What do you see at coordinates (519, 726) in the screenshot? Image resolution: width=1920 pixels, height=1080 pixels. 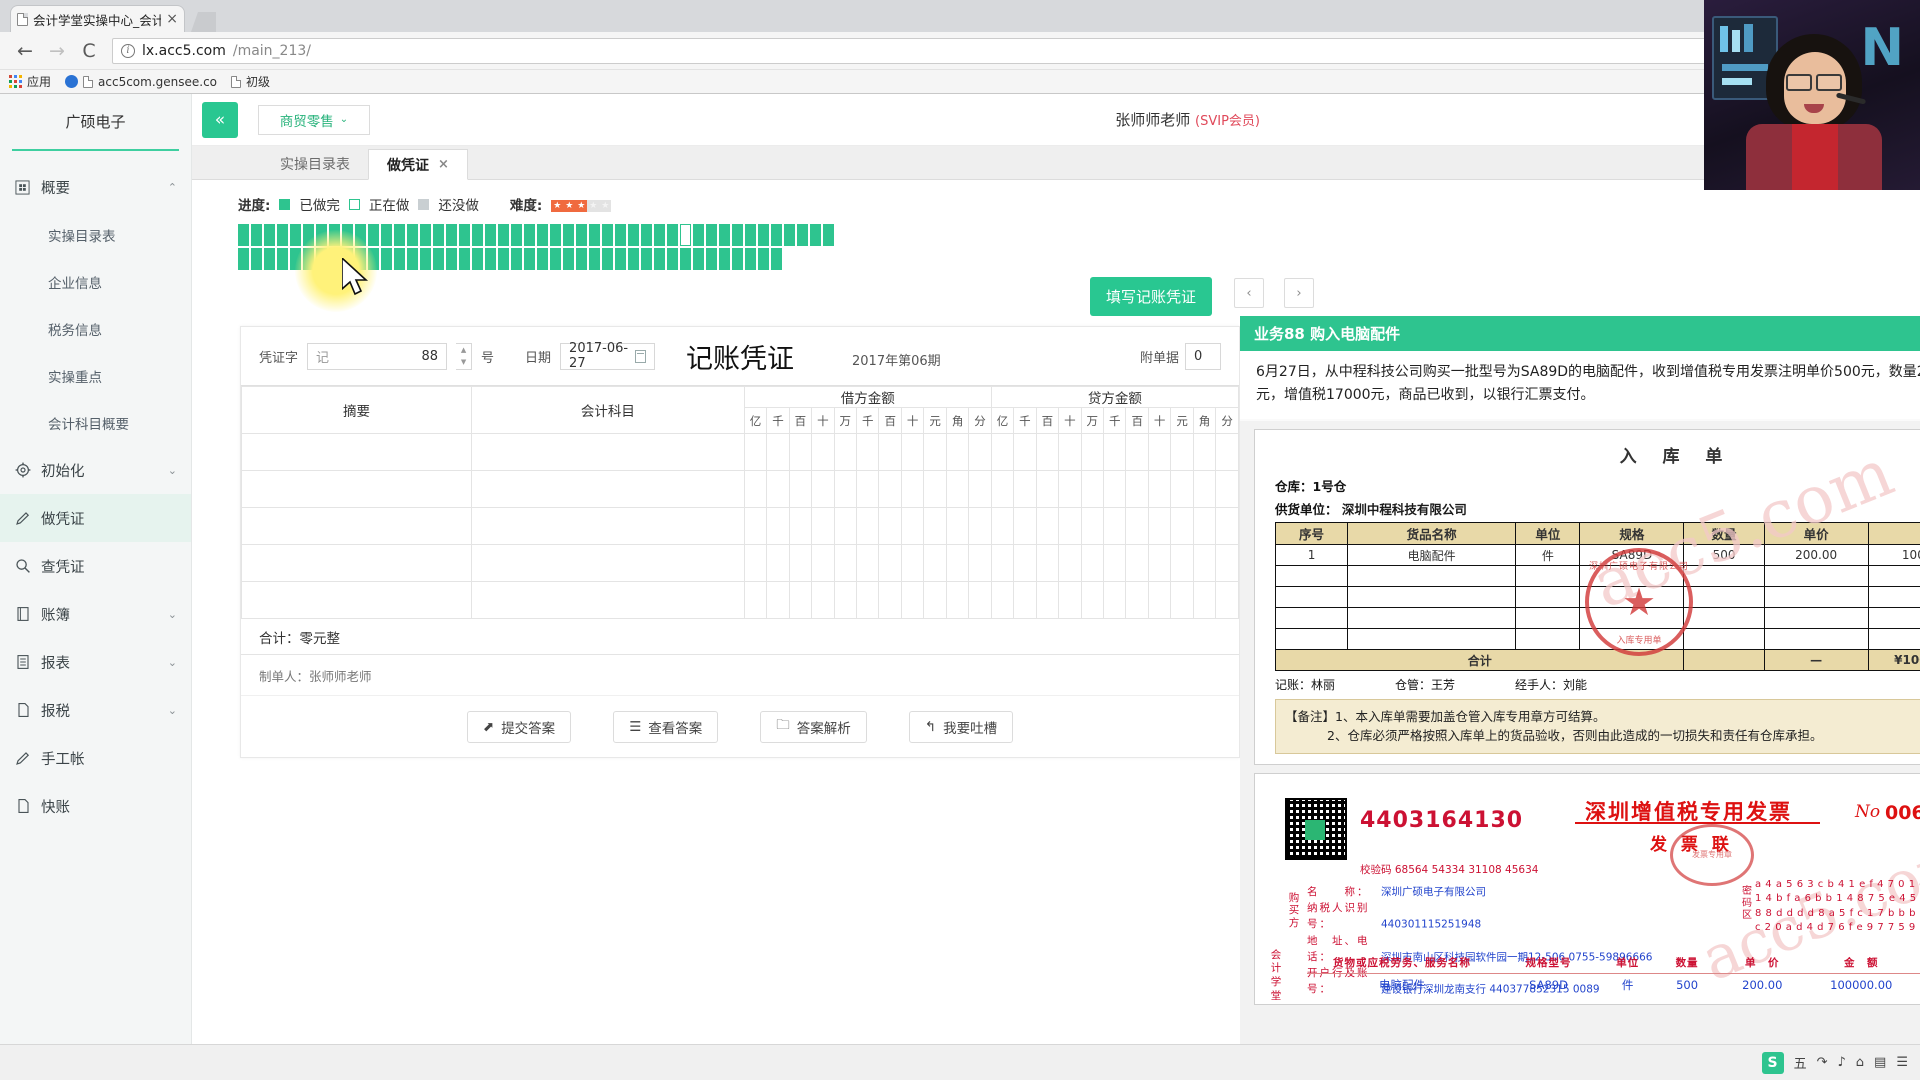 I see `submit-answer-button: ⬈ 提交答案` at bounding box center [519, 726].